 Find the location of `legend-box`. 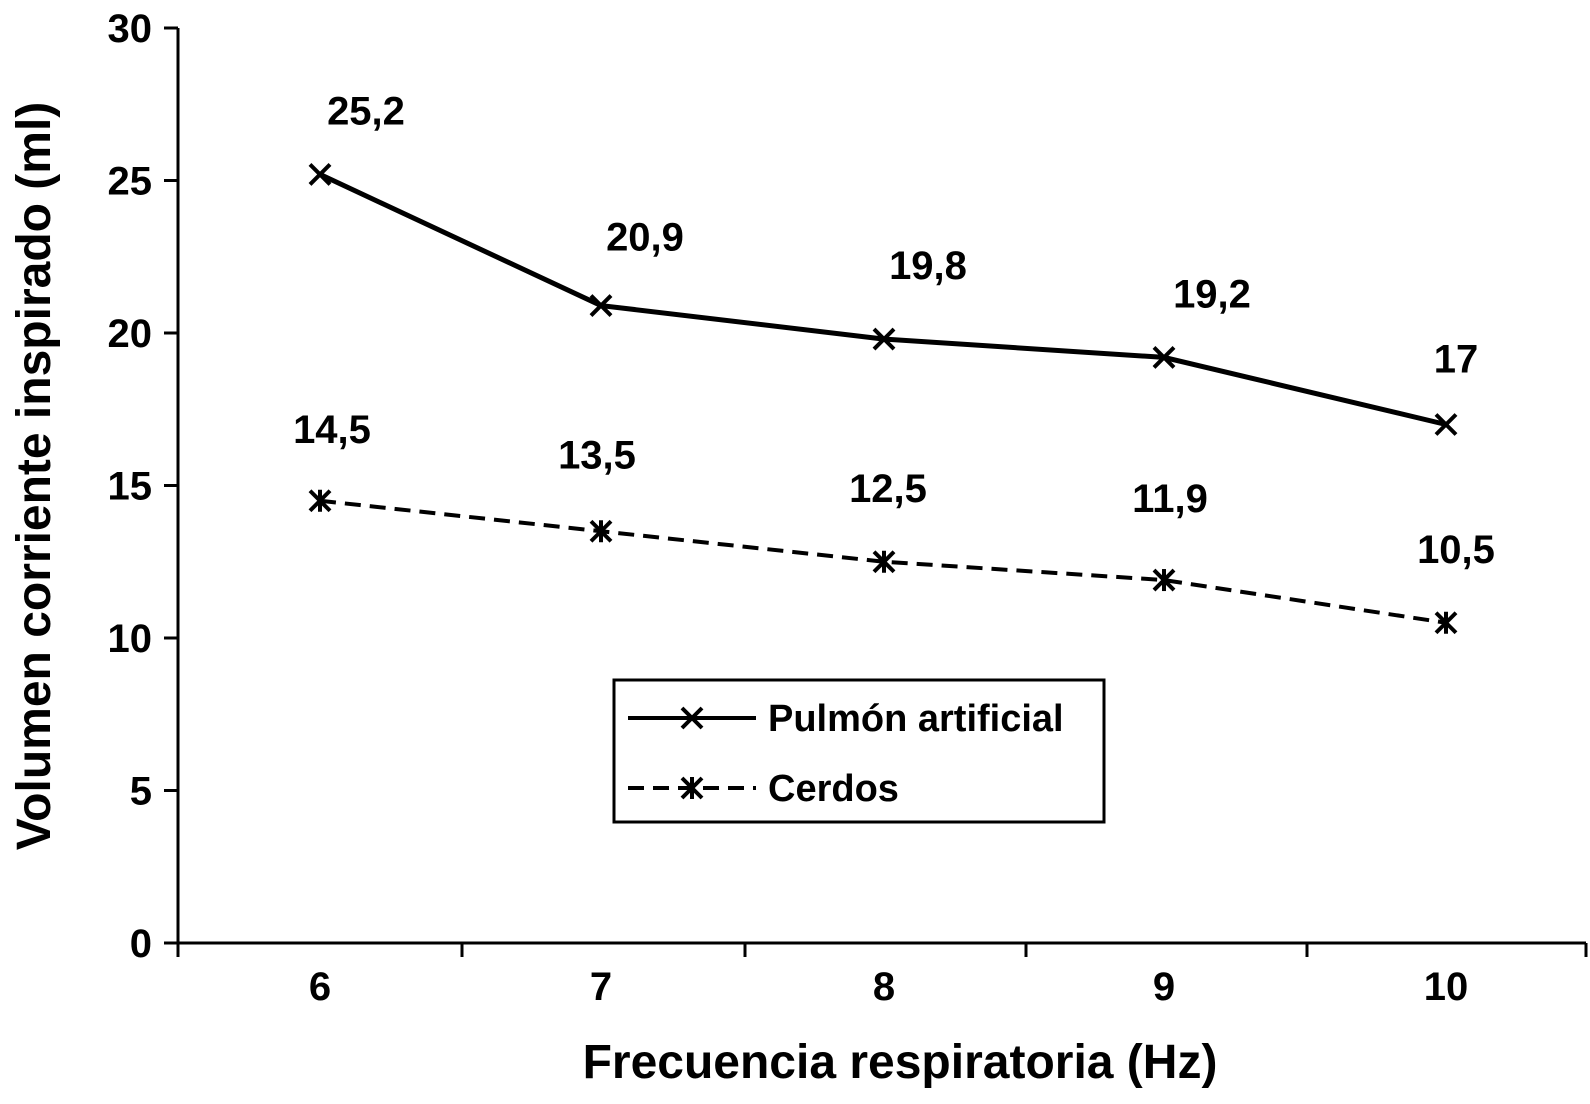

legend-box is located at coordinates (859, 751).